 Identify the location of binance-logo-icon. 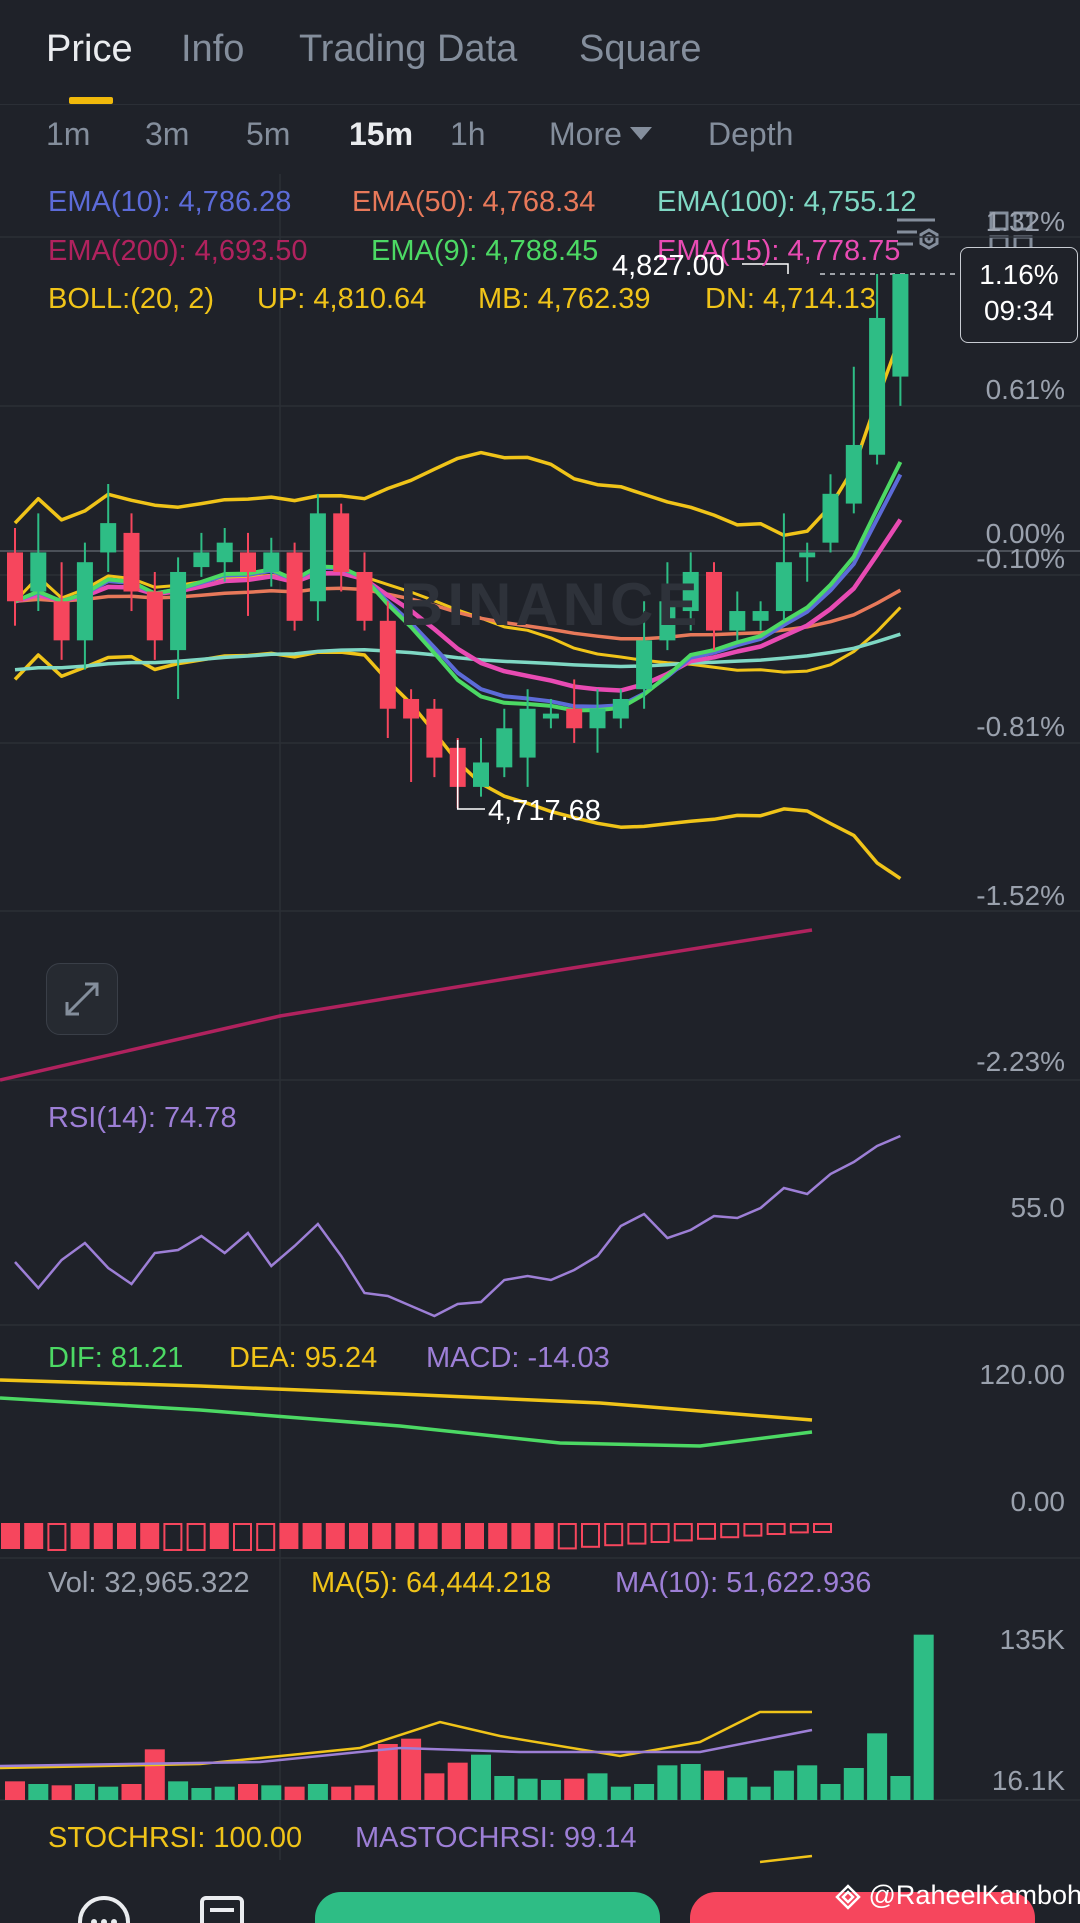
(848, 1897).